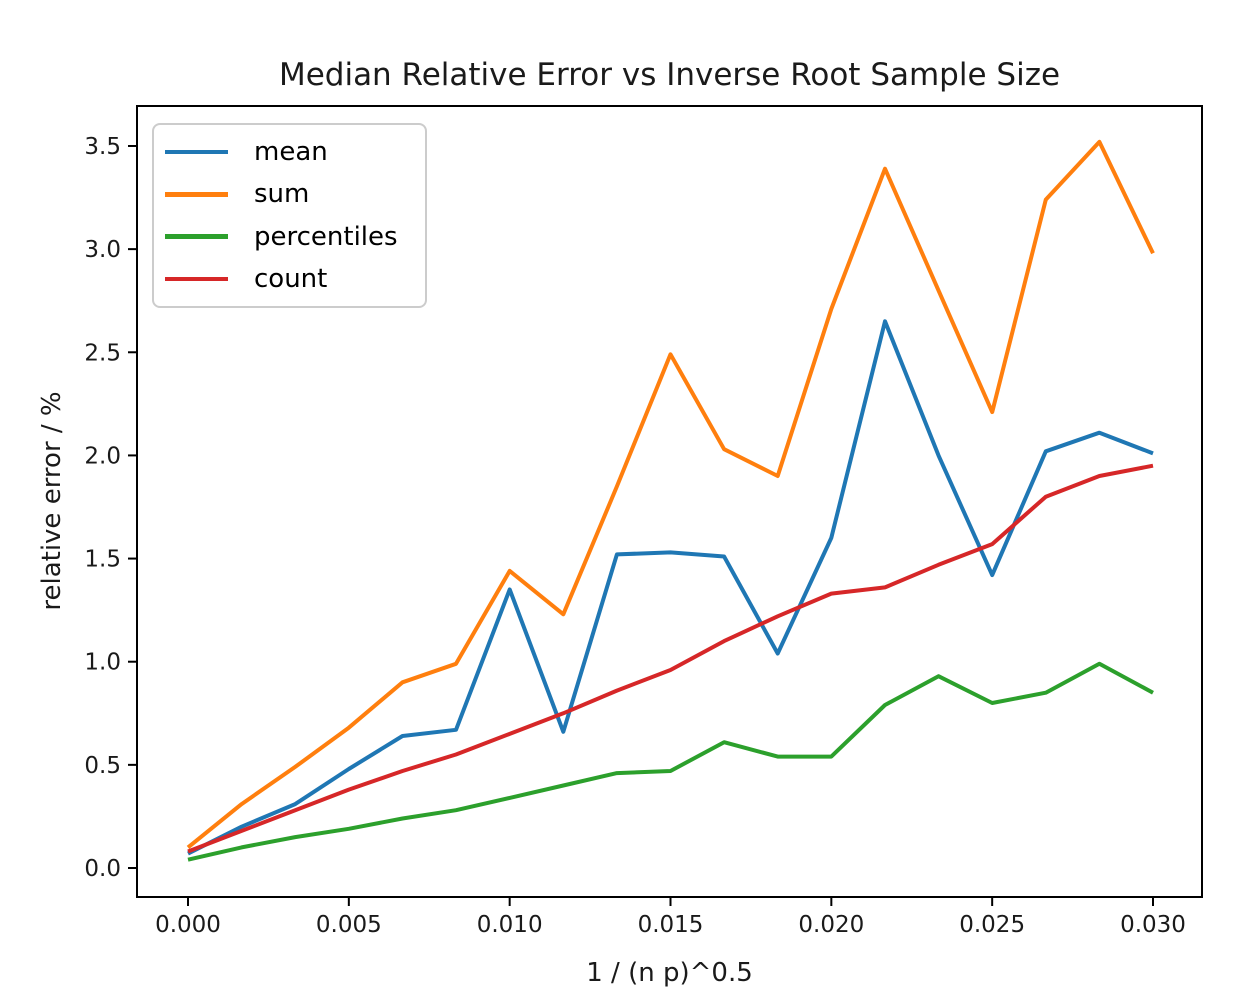  I want to click on legend-item-percentiles: percentiles, so click(289, 237).